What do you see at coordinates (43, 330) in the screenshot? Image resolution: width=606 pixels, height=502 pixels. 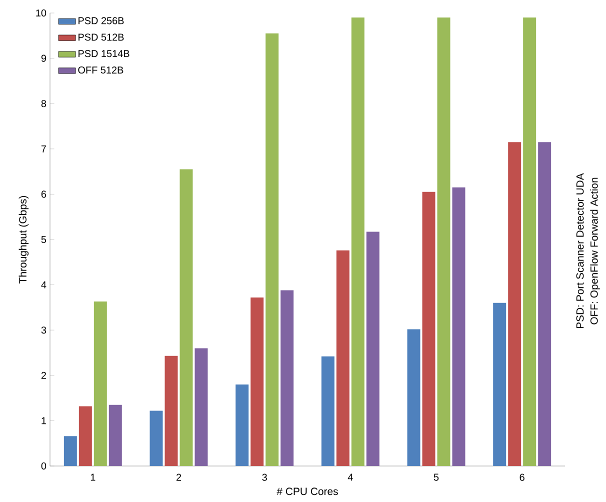 I see `y-tick-label: 3` at bounding box center [43, 330].